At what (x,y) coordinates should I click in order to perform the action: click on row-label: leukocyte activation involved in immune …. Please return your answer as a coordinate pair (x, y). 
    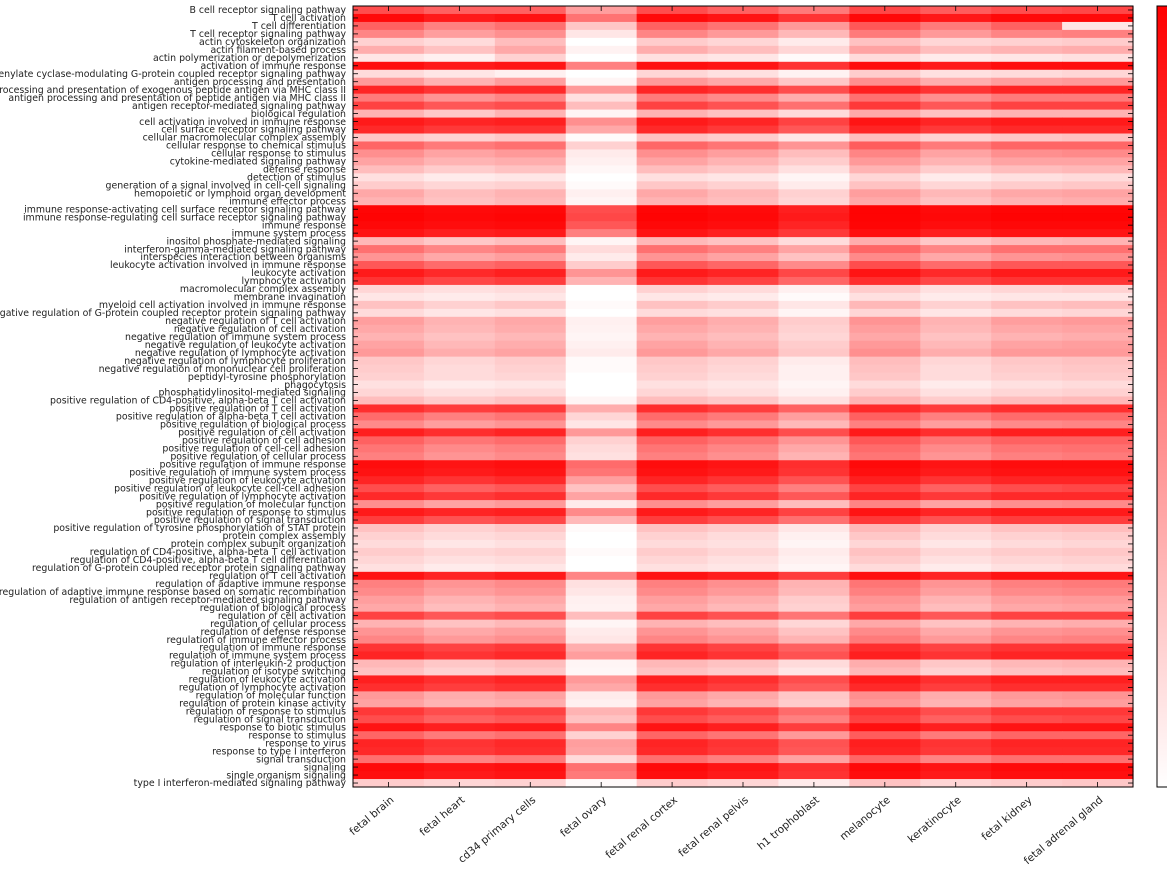
    Looking at the image, I should click on (228, 265).